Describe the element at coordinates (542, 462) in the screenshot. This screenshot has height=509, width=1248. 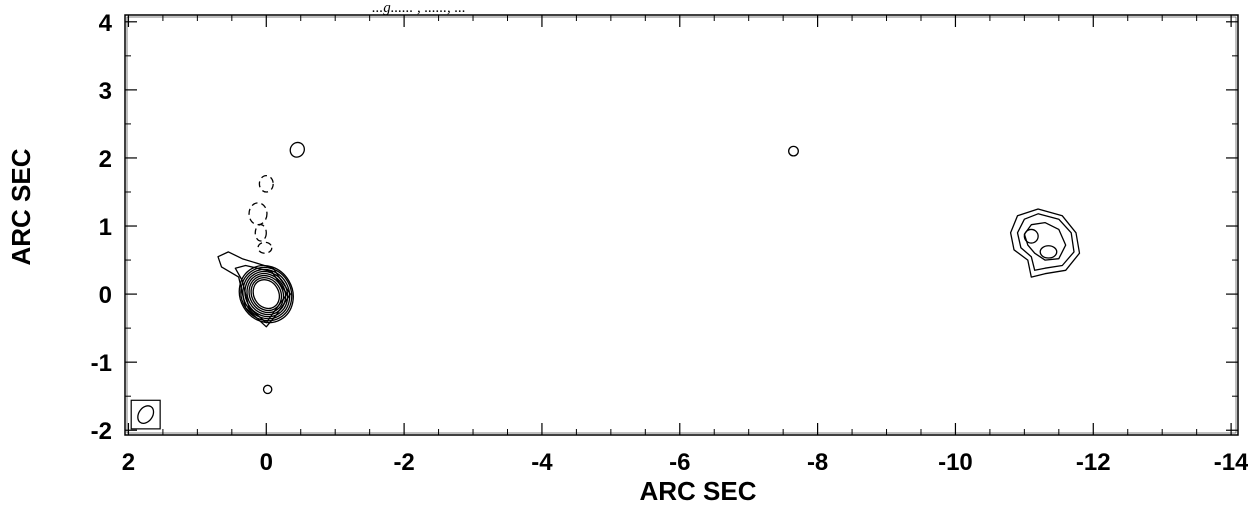
I see `x-tick-label: -4` at that location.